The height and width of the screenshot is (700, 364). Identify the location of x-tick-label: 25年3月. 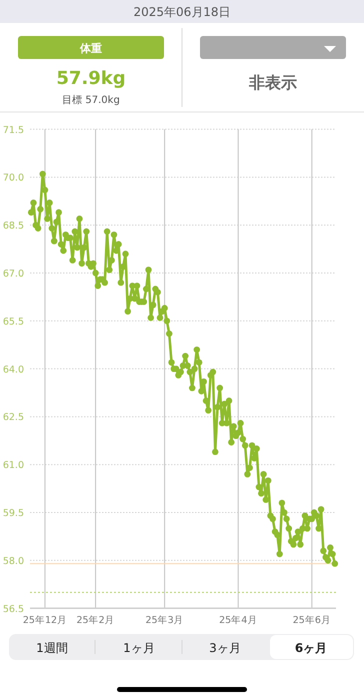
(165, 620).